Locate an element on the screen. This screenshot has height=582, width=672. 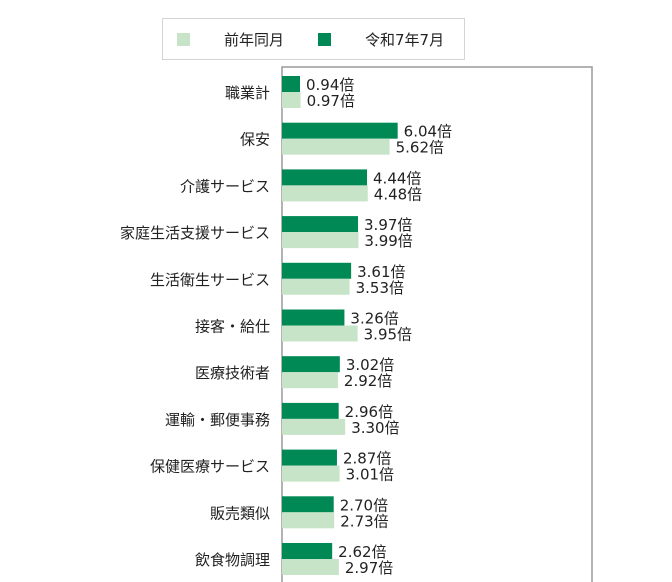
category-label: 飲食物調理 is located at coordinates (232, 560).